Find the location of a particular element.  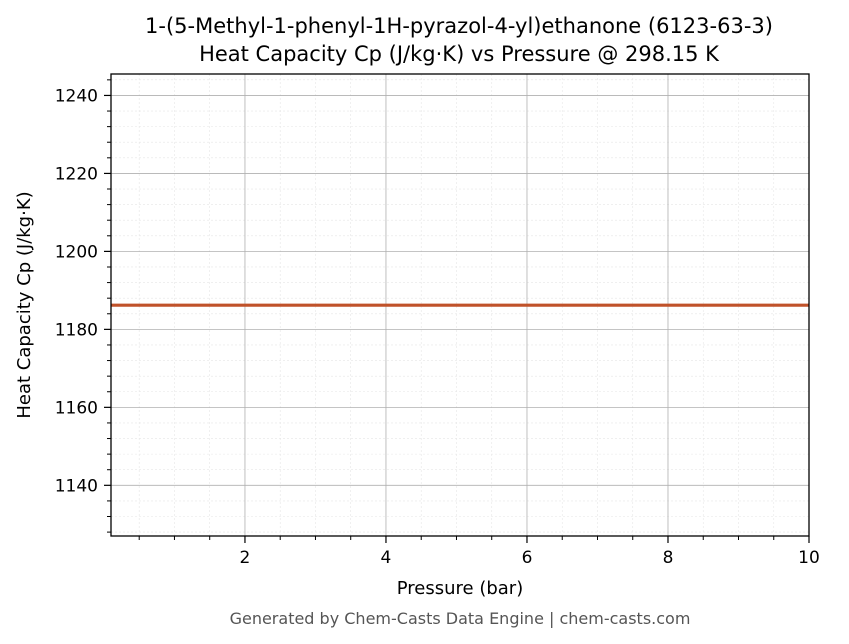

y-axis-label: Heat Capacity Cp (J/kg·K) is located at coordinates (24, 304).